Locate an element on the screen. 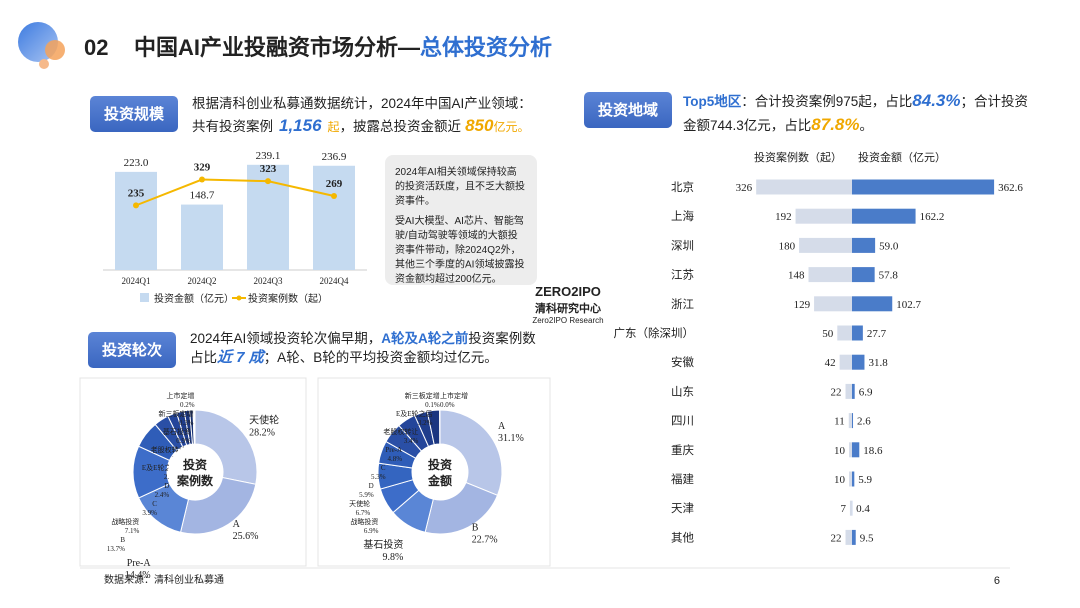 This screenshot has width=1080, height=608. data-label: 57.8 is located at coordinates (889, 276).